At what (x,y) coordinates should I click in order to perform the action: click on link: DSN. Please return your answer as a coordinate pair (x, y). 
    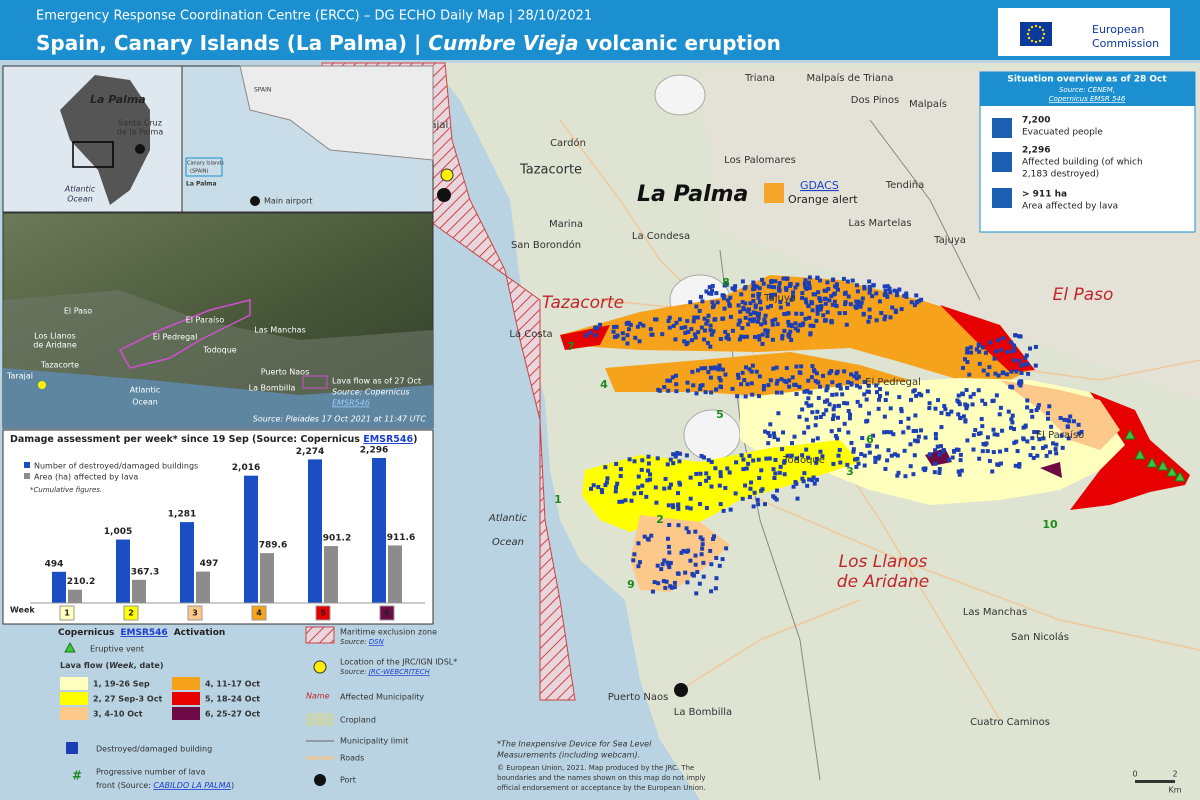
    Looking at the image, I should click on (377, 642).